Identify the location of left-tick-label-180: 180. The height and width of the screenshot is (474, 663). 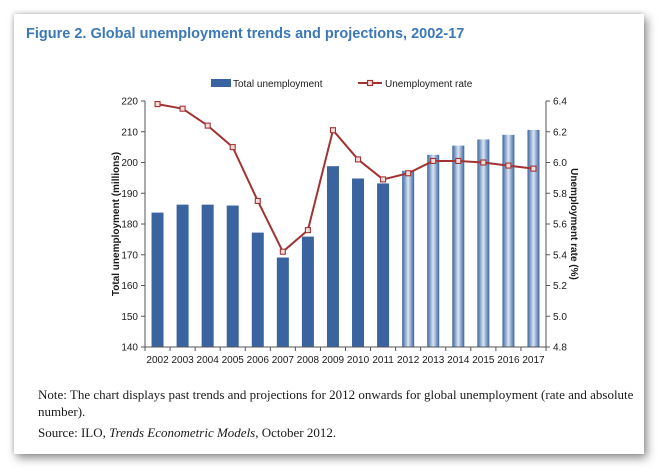
(129, 225).